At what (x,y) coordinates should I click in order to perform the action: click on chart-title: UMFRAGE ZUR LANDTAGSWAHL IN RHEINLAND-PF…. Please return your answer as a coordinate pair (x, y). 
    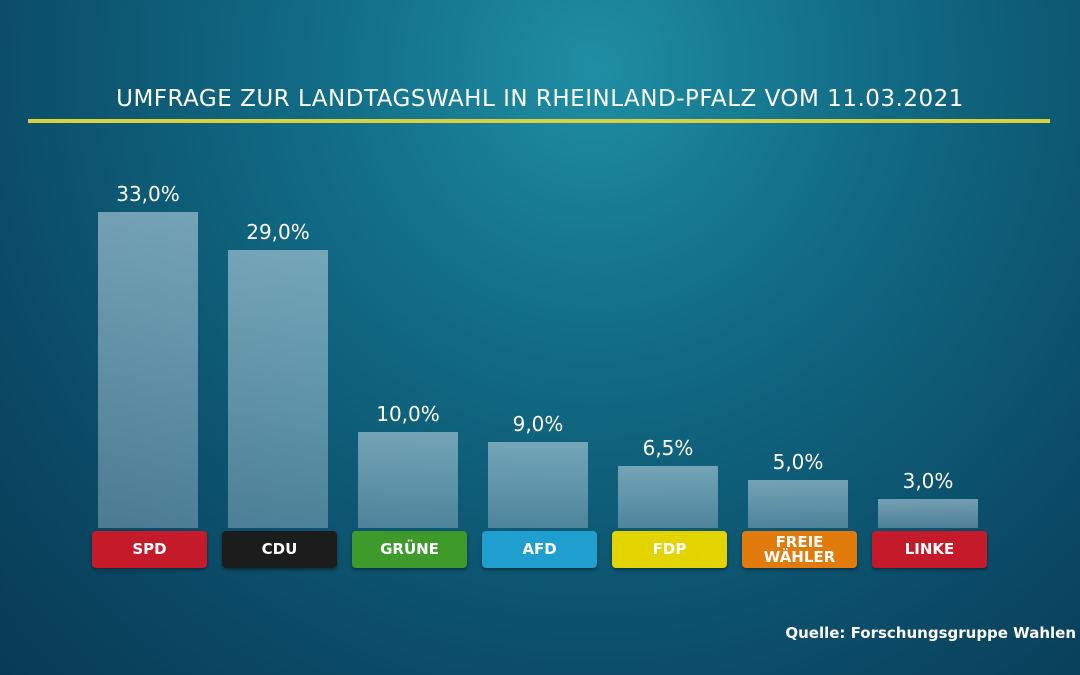
    Looking at the image, I should click on (540, 99).